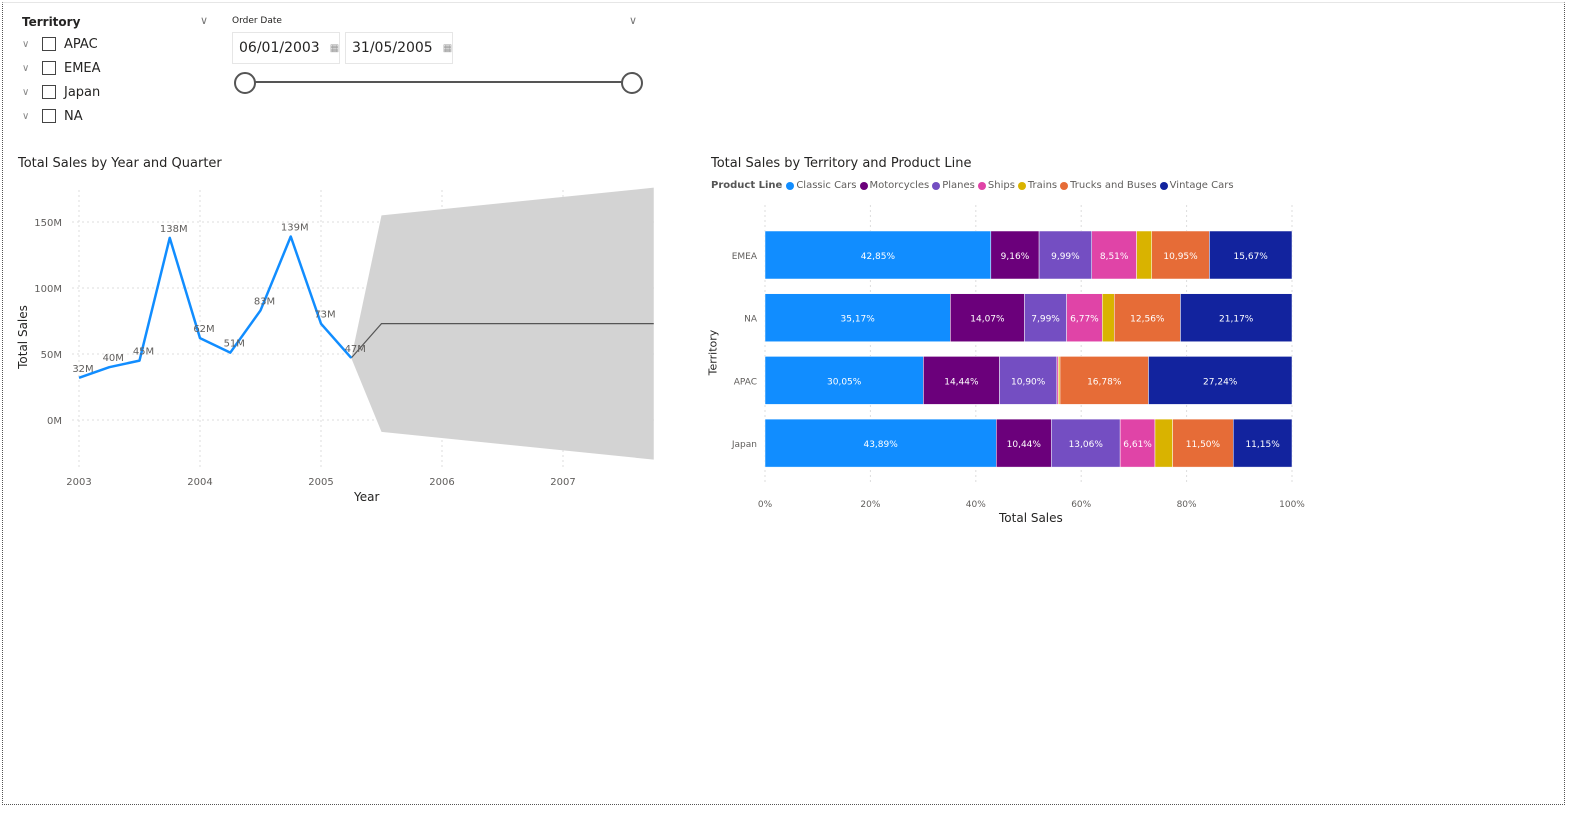 The height and width of the screenshot is (817, 1582). I want to click on data-label: 47M, so click(355, 349).